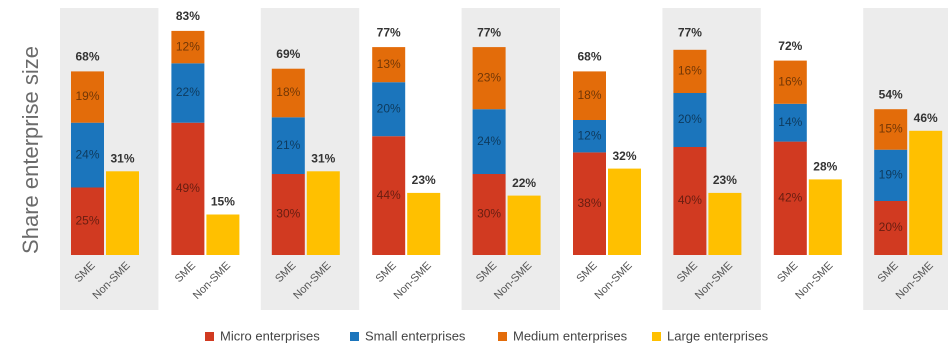 The image size is (948, 345). I want to click on data-label: 38%, so click(589, 203).